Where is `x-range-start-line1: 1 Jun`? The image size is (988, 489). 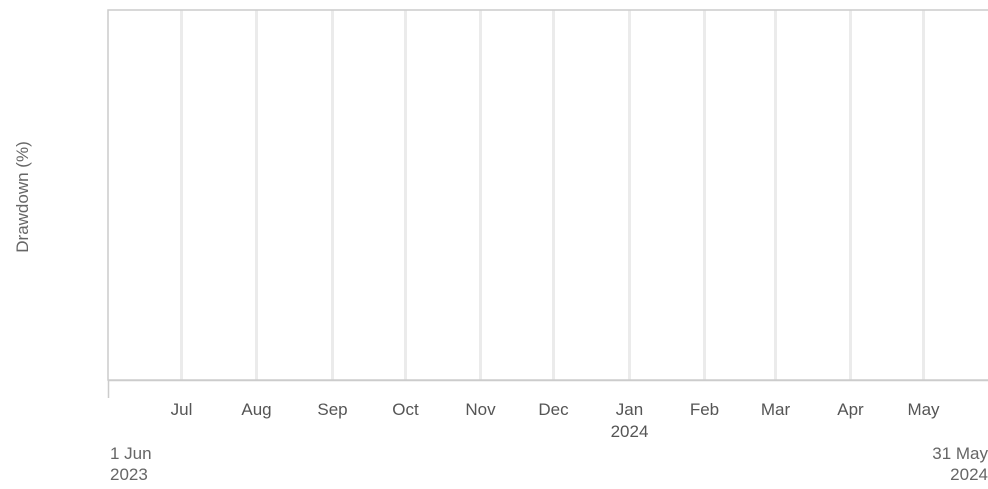 x-range-start-line1: 1 Jun is located at coordinates (131, 453).